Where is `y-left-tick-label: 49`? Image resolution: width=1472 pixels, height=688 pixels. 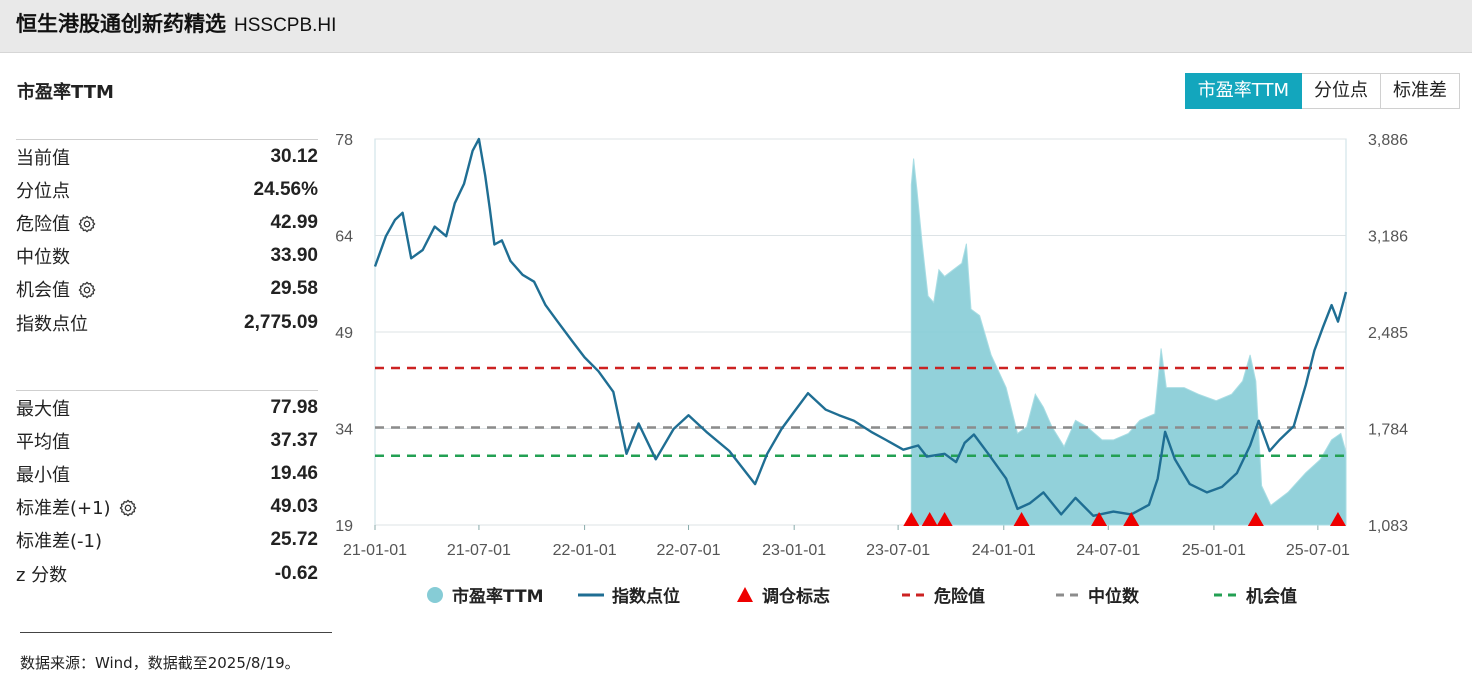 y-left-tick-label: 49 is located at coordinates (344, 333).